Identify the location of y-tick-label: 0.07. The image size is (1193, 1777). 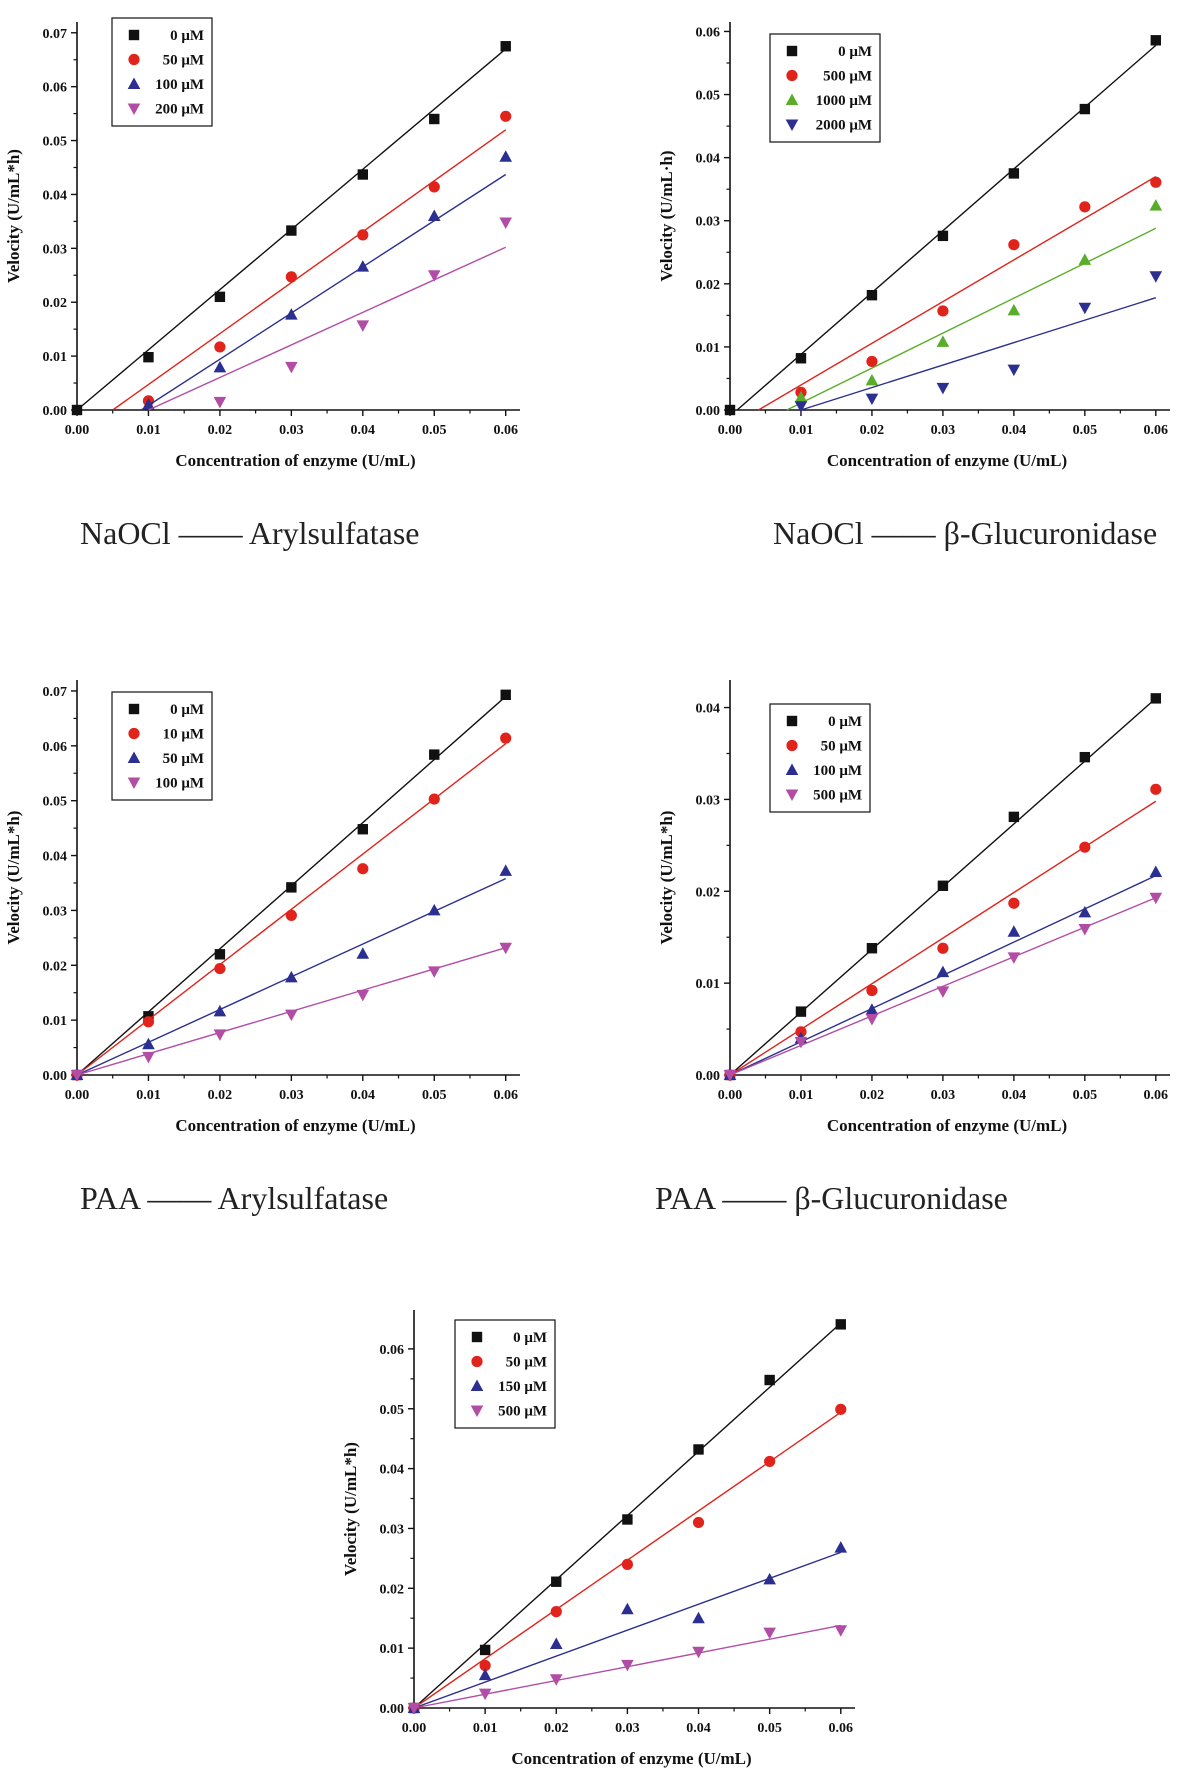
(55, 692).